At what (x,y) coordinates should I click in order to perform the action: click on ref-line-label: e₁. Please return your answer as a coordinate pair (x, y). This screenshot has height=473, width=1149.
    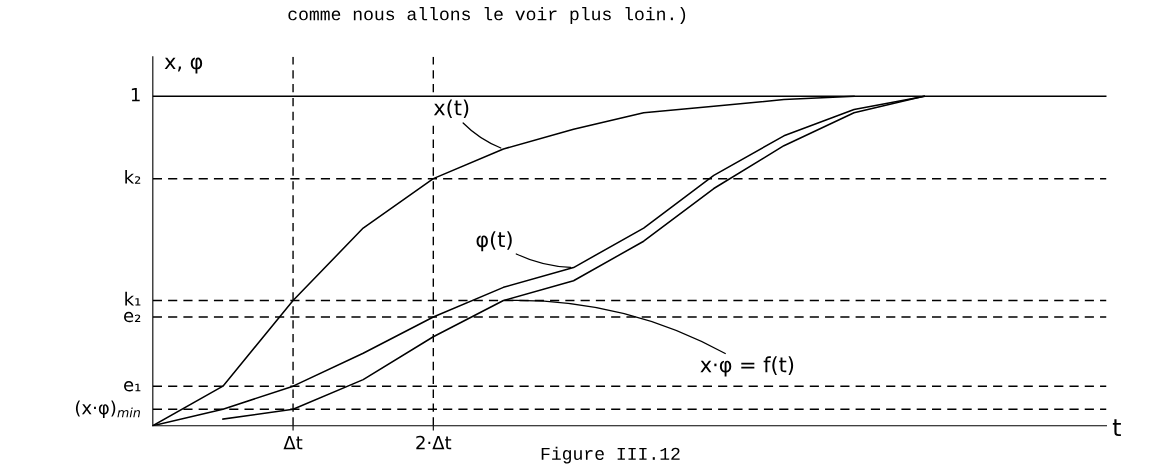
    Looking at the image, I should click on (132, 386).